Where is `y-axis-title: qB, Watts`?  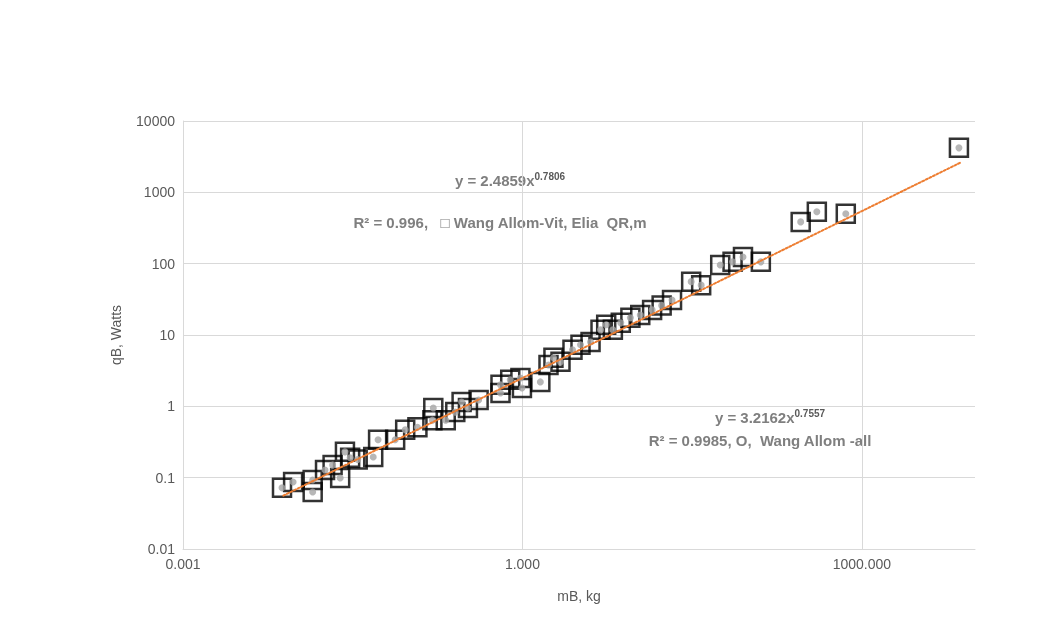 y-axis-title: qB, Watts is located at coordinates (116, 335).